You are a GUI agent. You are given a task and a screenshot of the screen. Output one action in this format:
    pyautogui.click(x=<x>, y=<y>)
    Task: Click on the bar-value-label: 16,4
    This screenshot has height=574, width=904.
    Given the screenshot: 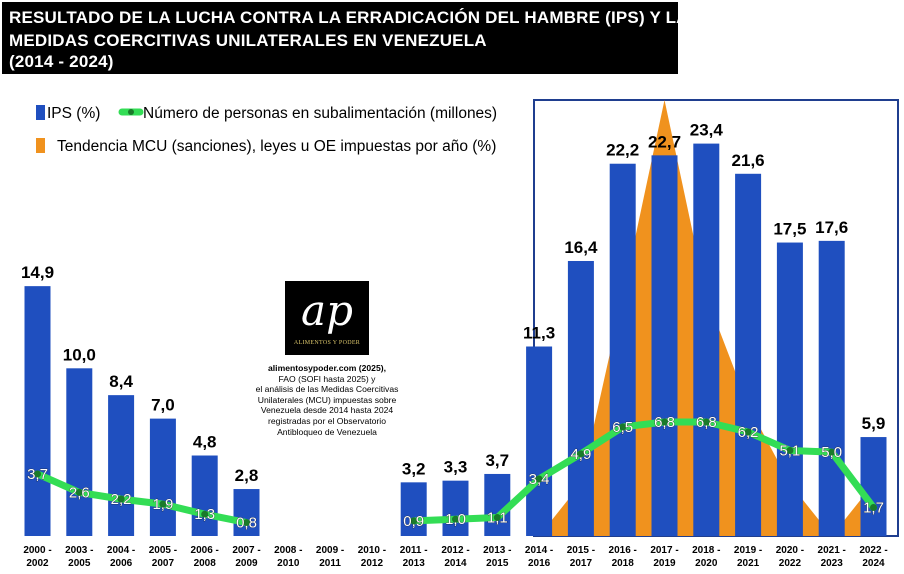 What is the action you would take?
    pyautogui.click(x=581, y=247)
    